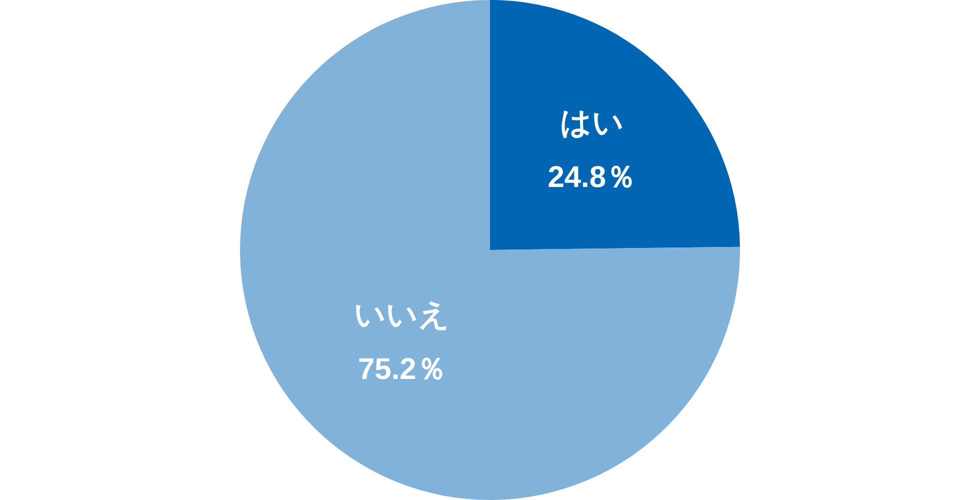 This screenshot has height=500, width=980. Describe the element at coordinates (592, 122) in the screenshot. I see `slice-label: はい` at that location.